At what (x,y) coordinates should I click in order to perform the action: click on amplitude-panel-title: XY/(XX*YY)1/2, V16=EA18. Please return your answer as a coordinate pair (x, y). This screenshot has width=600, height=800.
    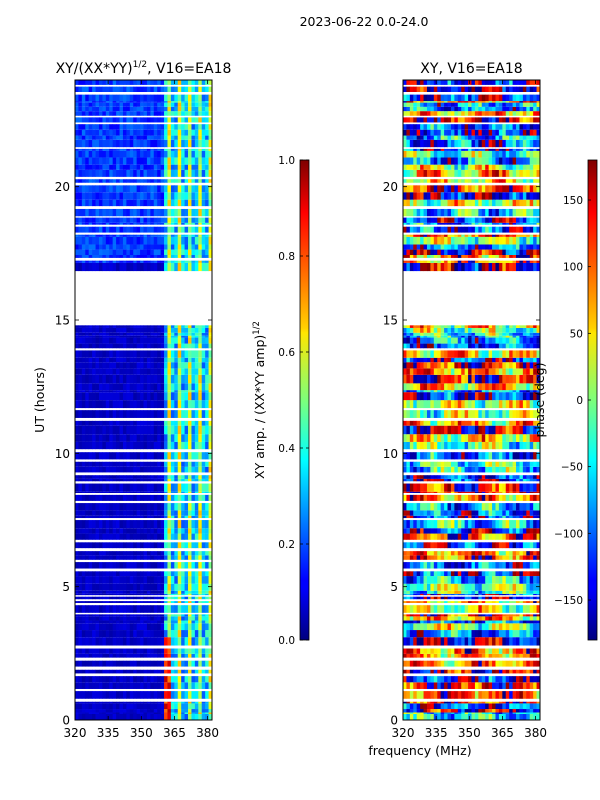
    Looking at the image, I should click on (144, 68).